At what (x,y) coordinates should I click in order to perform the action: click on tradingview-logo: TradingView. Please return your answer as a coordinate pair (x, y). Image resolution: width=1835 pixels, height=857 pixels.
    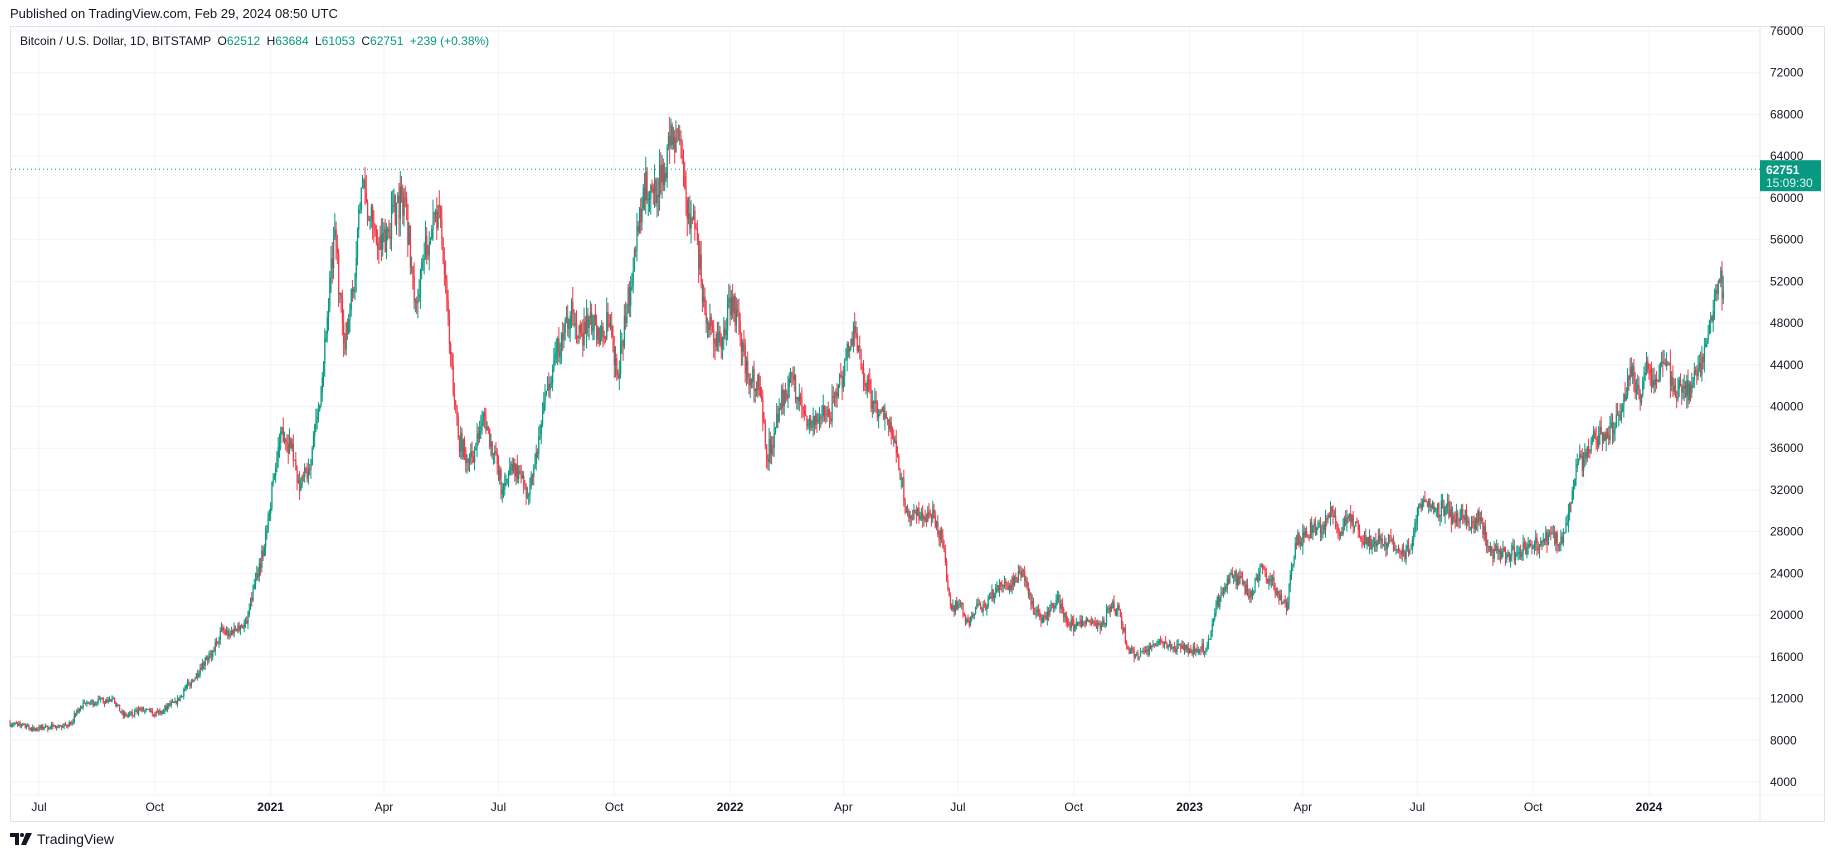
    Looking at the image, I should click on (62, 839).